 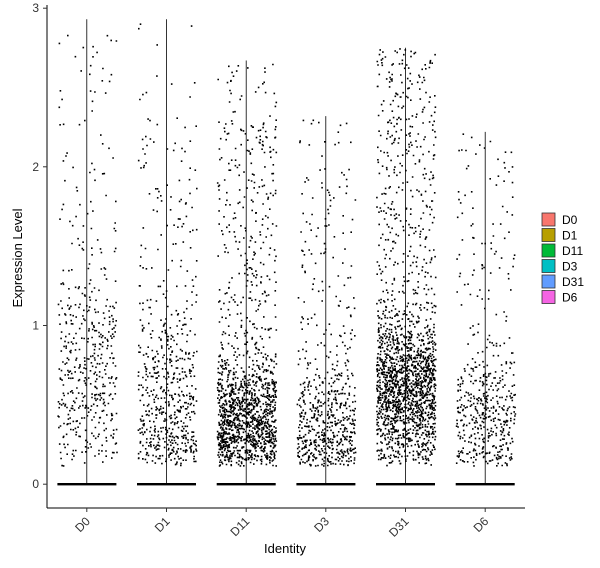 I want to click on y-tick-label-2: 2, so click(x=35, y=167).